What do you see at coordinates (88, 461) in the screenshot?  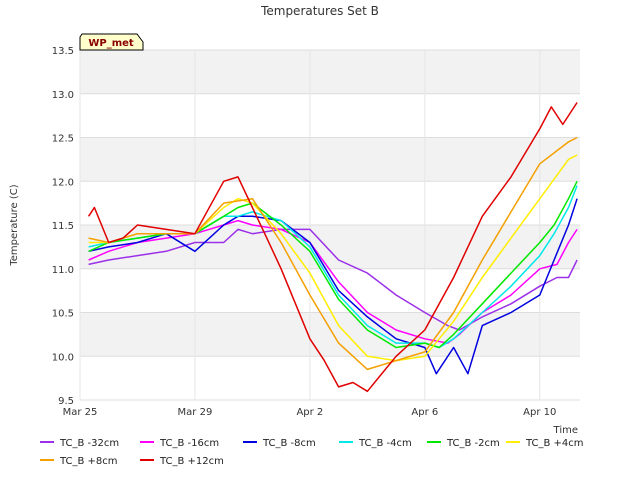 I see `legend-label: TC_B +8cm` at bounding box center [88, 461].